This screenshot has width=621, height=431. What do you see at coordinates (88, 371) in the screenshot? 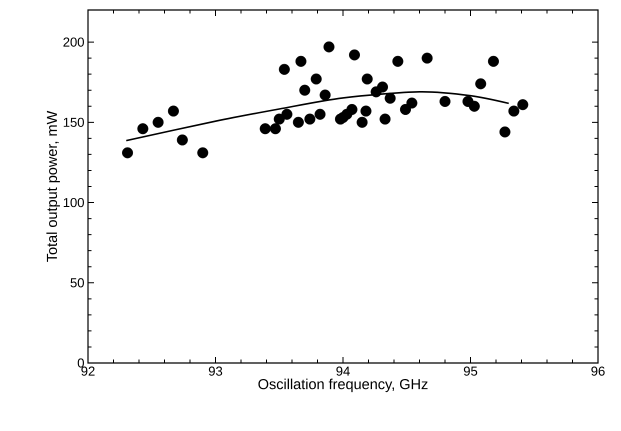
I see `x-tick-label: 92` at bounding box center [88, 371].